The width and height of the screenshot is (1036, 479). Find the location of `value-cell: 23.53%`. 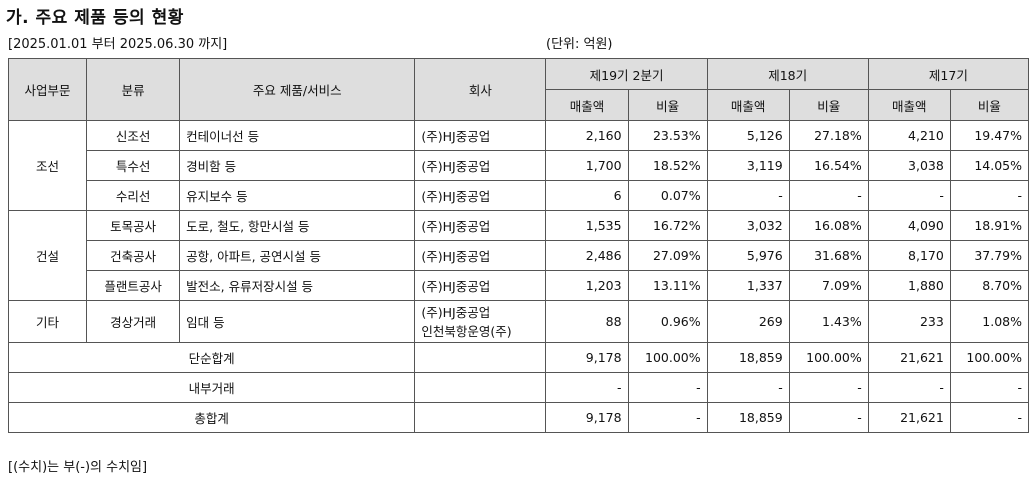

value-cell: 23.53% is located at coordinates (667, 135).